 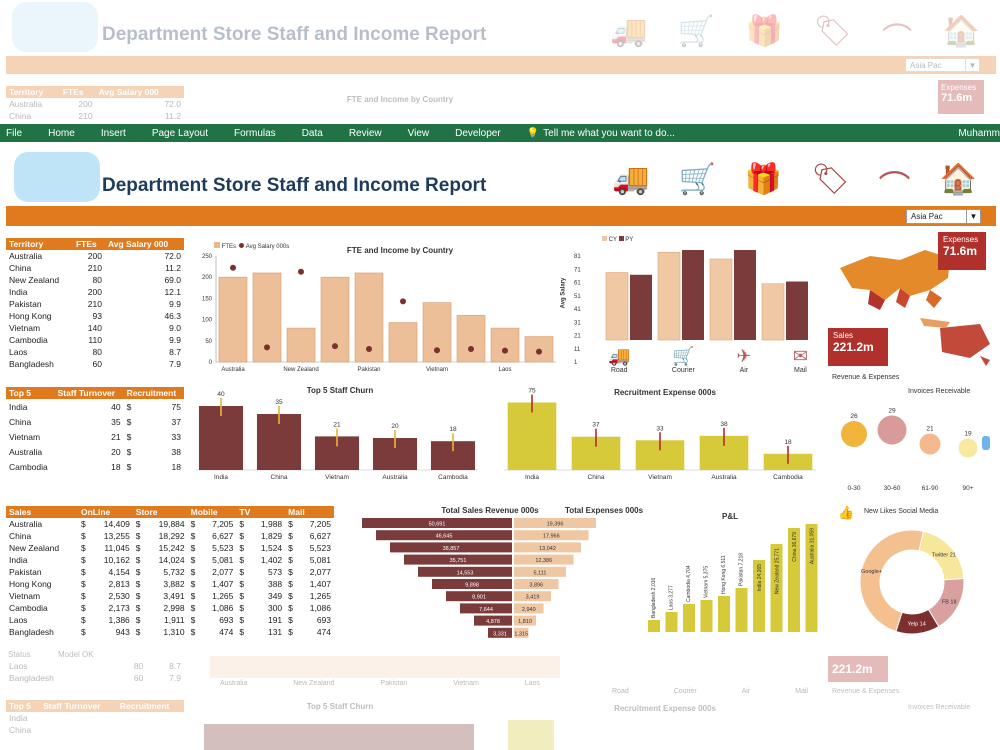 What do you see at coordinates (14, 133) in the screenshot?
I see `tab-file: File` at bounding box center [14, 133].